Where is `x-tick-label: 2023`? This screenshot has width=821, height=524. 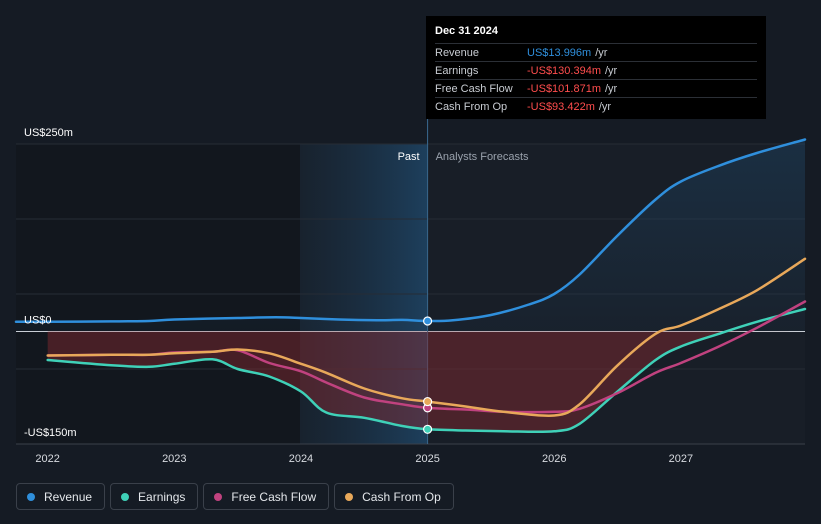
x-tick-label: 2023 is located at coordinates (174, 459).